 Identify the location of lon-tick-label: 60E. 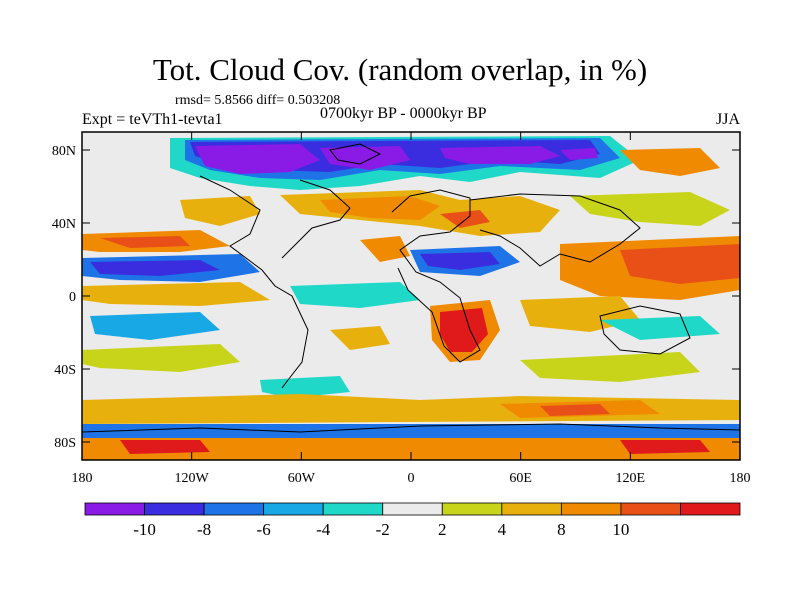
(520, 478).